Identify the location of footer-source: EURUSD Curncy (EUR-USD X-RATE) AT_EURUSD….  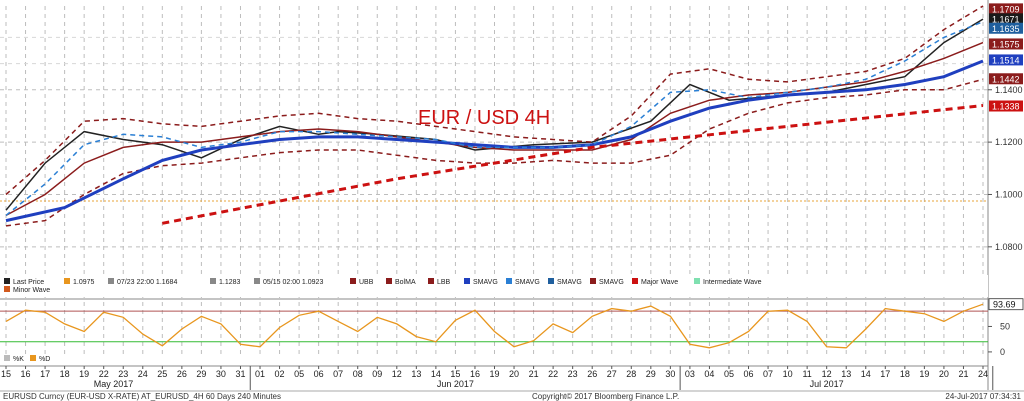
(142, 396).